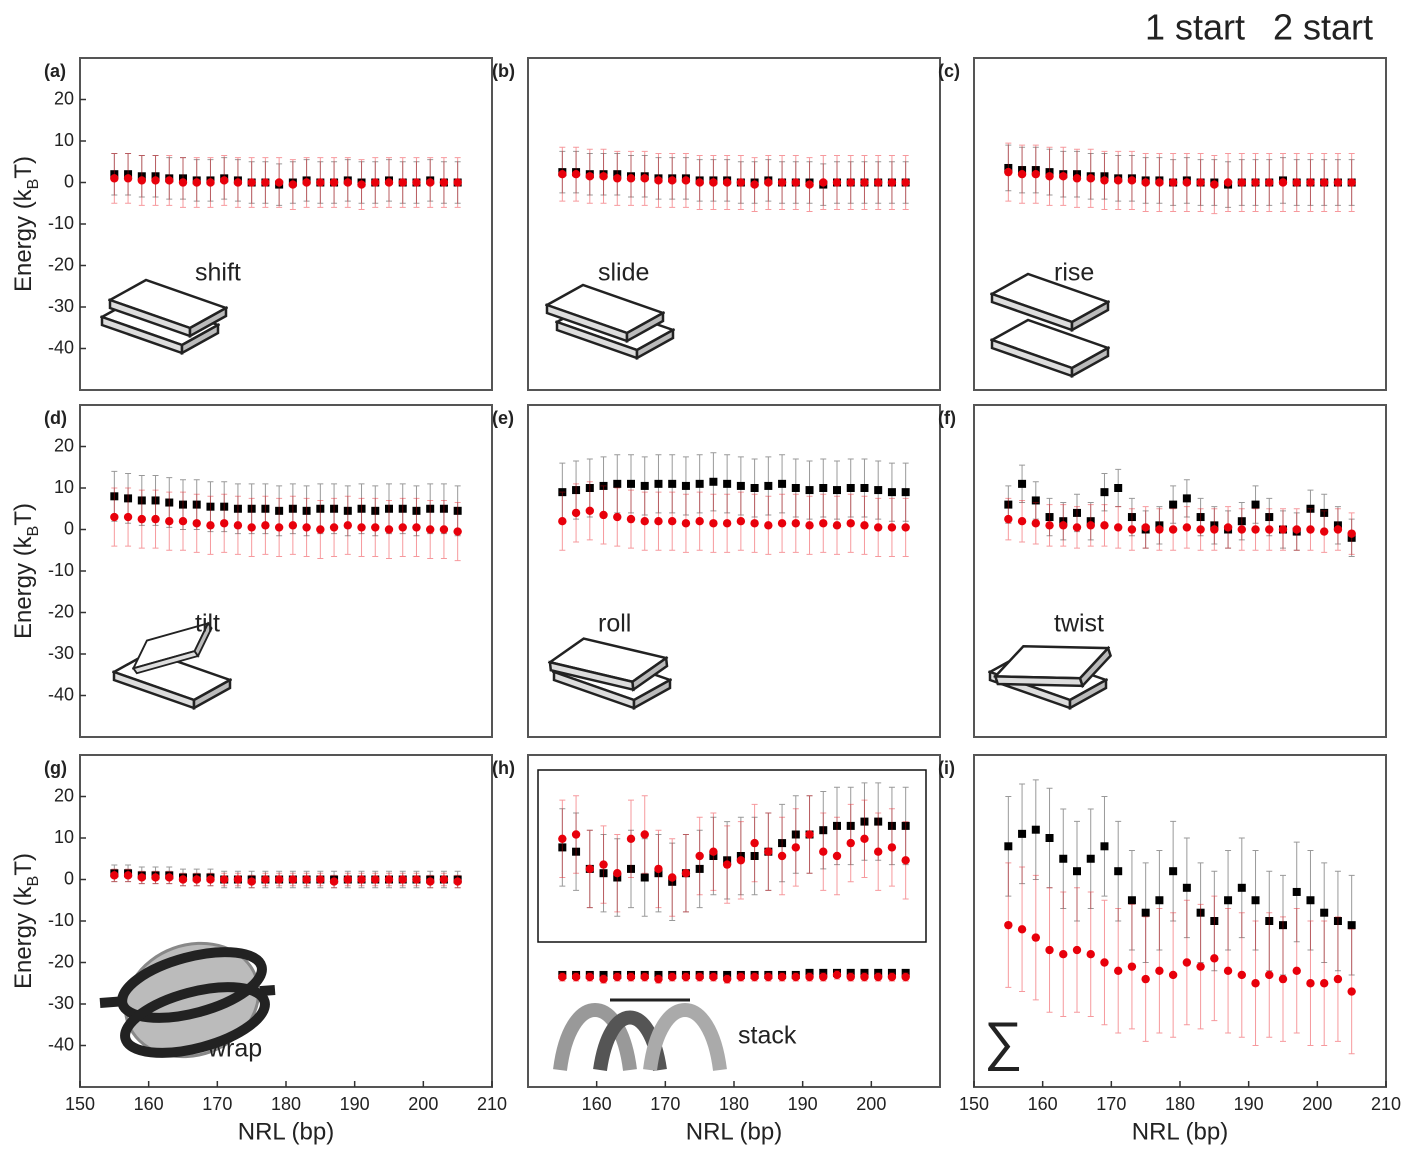 This screenshot has width=1416, height=1155. Describe the element at coordinates (623, 273) in the screenshot. I see `annotation: slide` at that location.